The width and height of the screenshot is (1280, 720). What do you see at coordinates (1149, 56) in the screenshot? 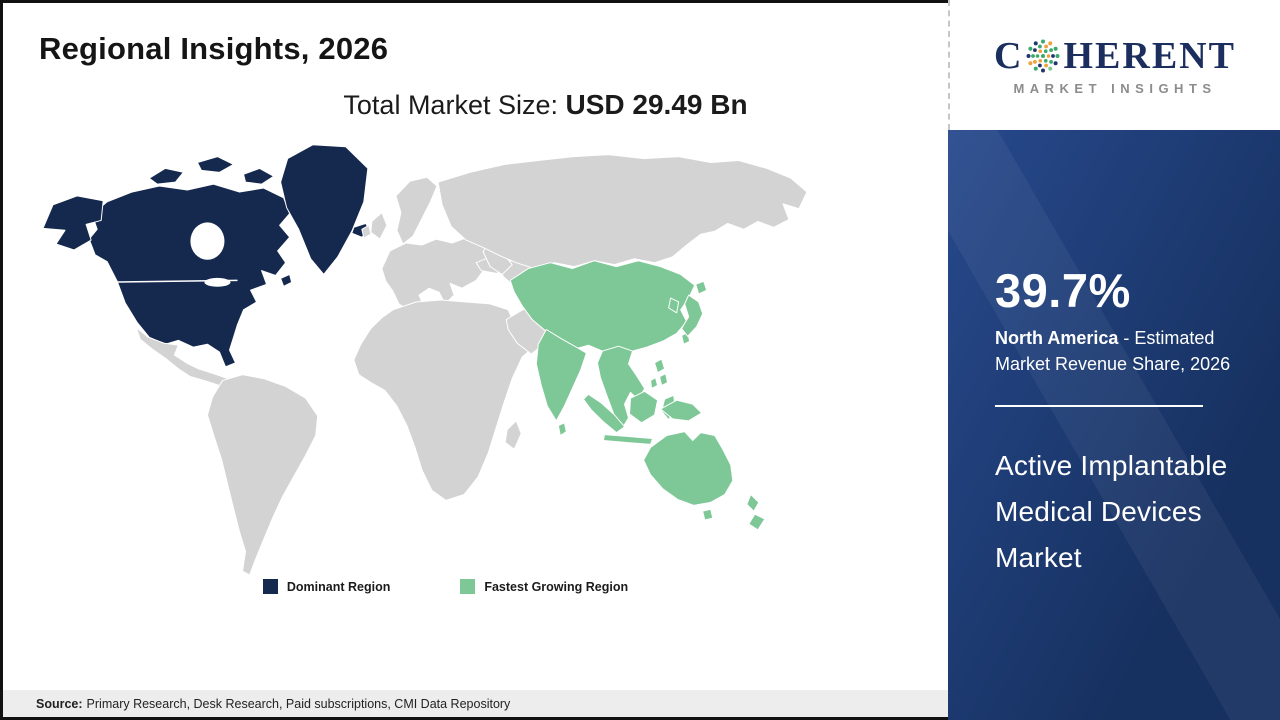
I see `logo-rest: HERENT` at bounding box center [1149, 56].